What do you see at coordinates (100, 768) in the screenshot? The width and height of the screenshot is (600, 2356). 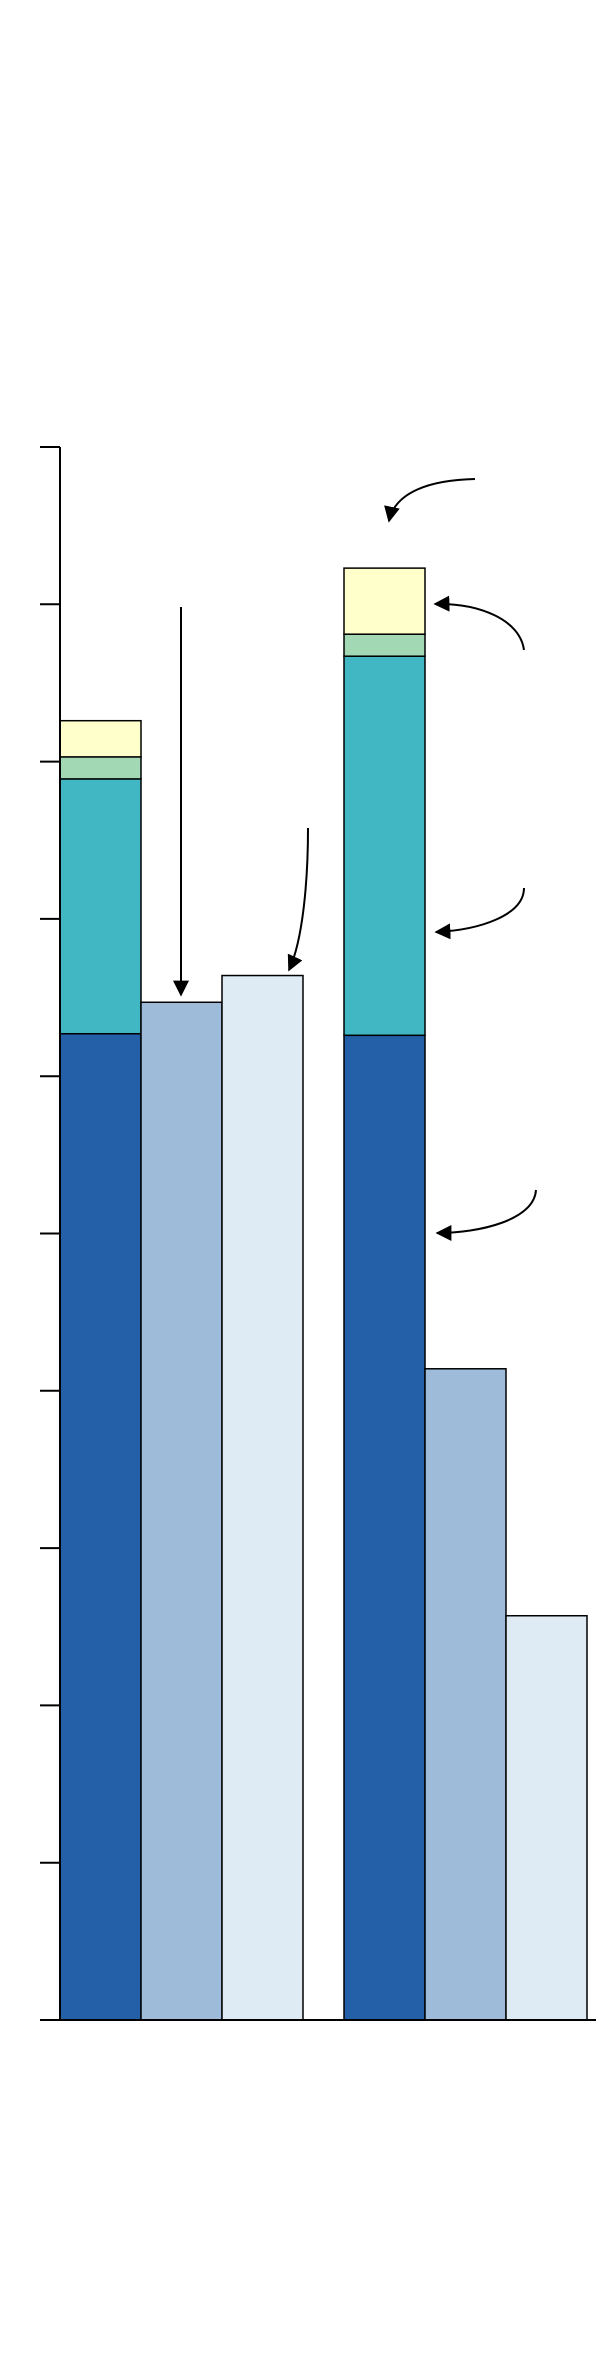 I see `bar-group1-bar1-segment3` at bounding box center [100, 768].